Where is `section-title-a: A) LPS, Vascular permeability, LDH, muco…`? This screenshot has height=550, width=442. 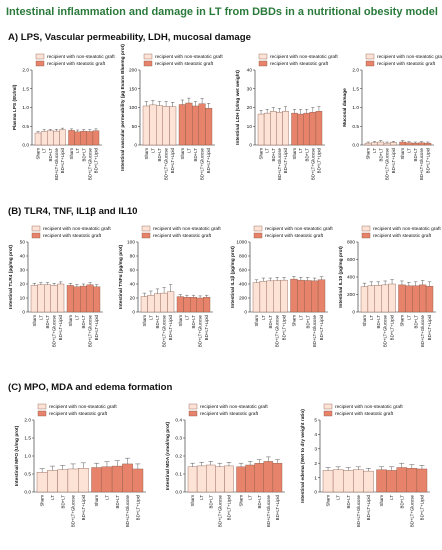
section-title-a: A) LPS, Vascular permeability, LDH, muco… is located at coordinates (129, 37).